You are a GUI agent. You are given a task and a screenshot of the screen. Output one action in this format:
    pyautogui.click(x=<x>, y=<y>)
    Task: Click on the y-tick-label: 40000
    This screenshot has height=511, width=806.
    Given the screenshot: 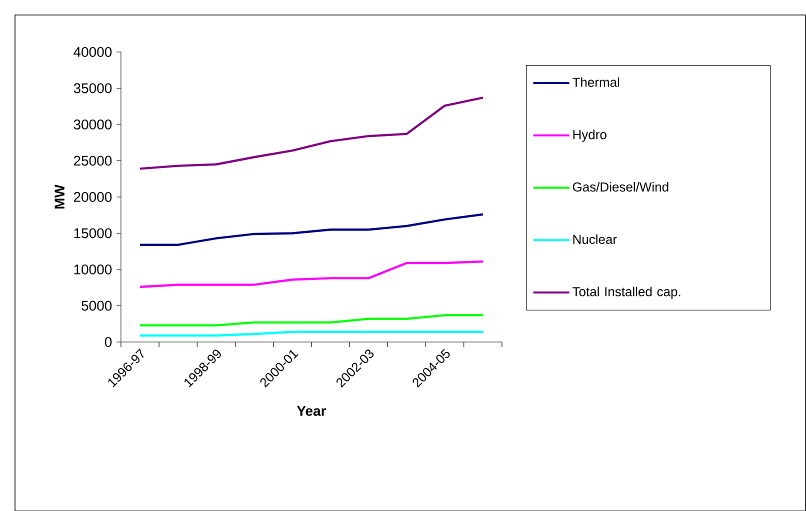 What is the action you would take?
    pyautogui.click(x=93, y=51)
    